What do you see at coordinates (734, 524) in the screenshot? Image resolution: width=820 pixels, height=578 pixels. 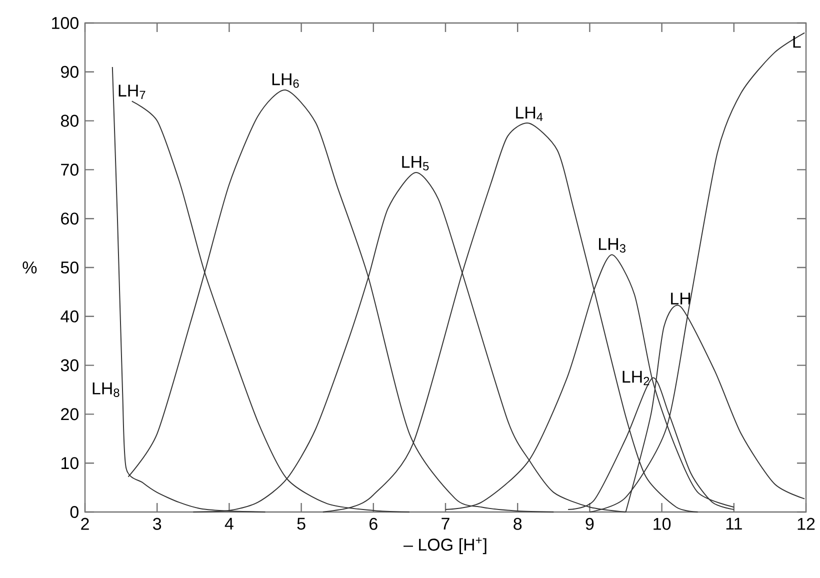 I see `x-tick-label: 11` at bounding box center [734, 524].